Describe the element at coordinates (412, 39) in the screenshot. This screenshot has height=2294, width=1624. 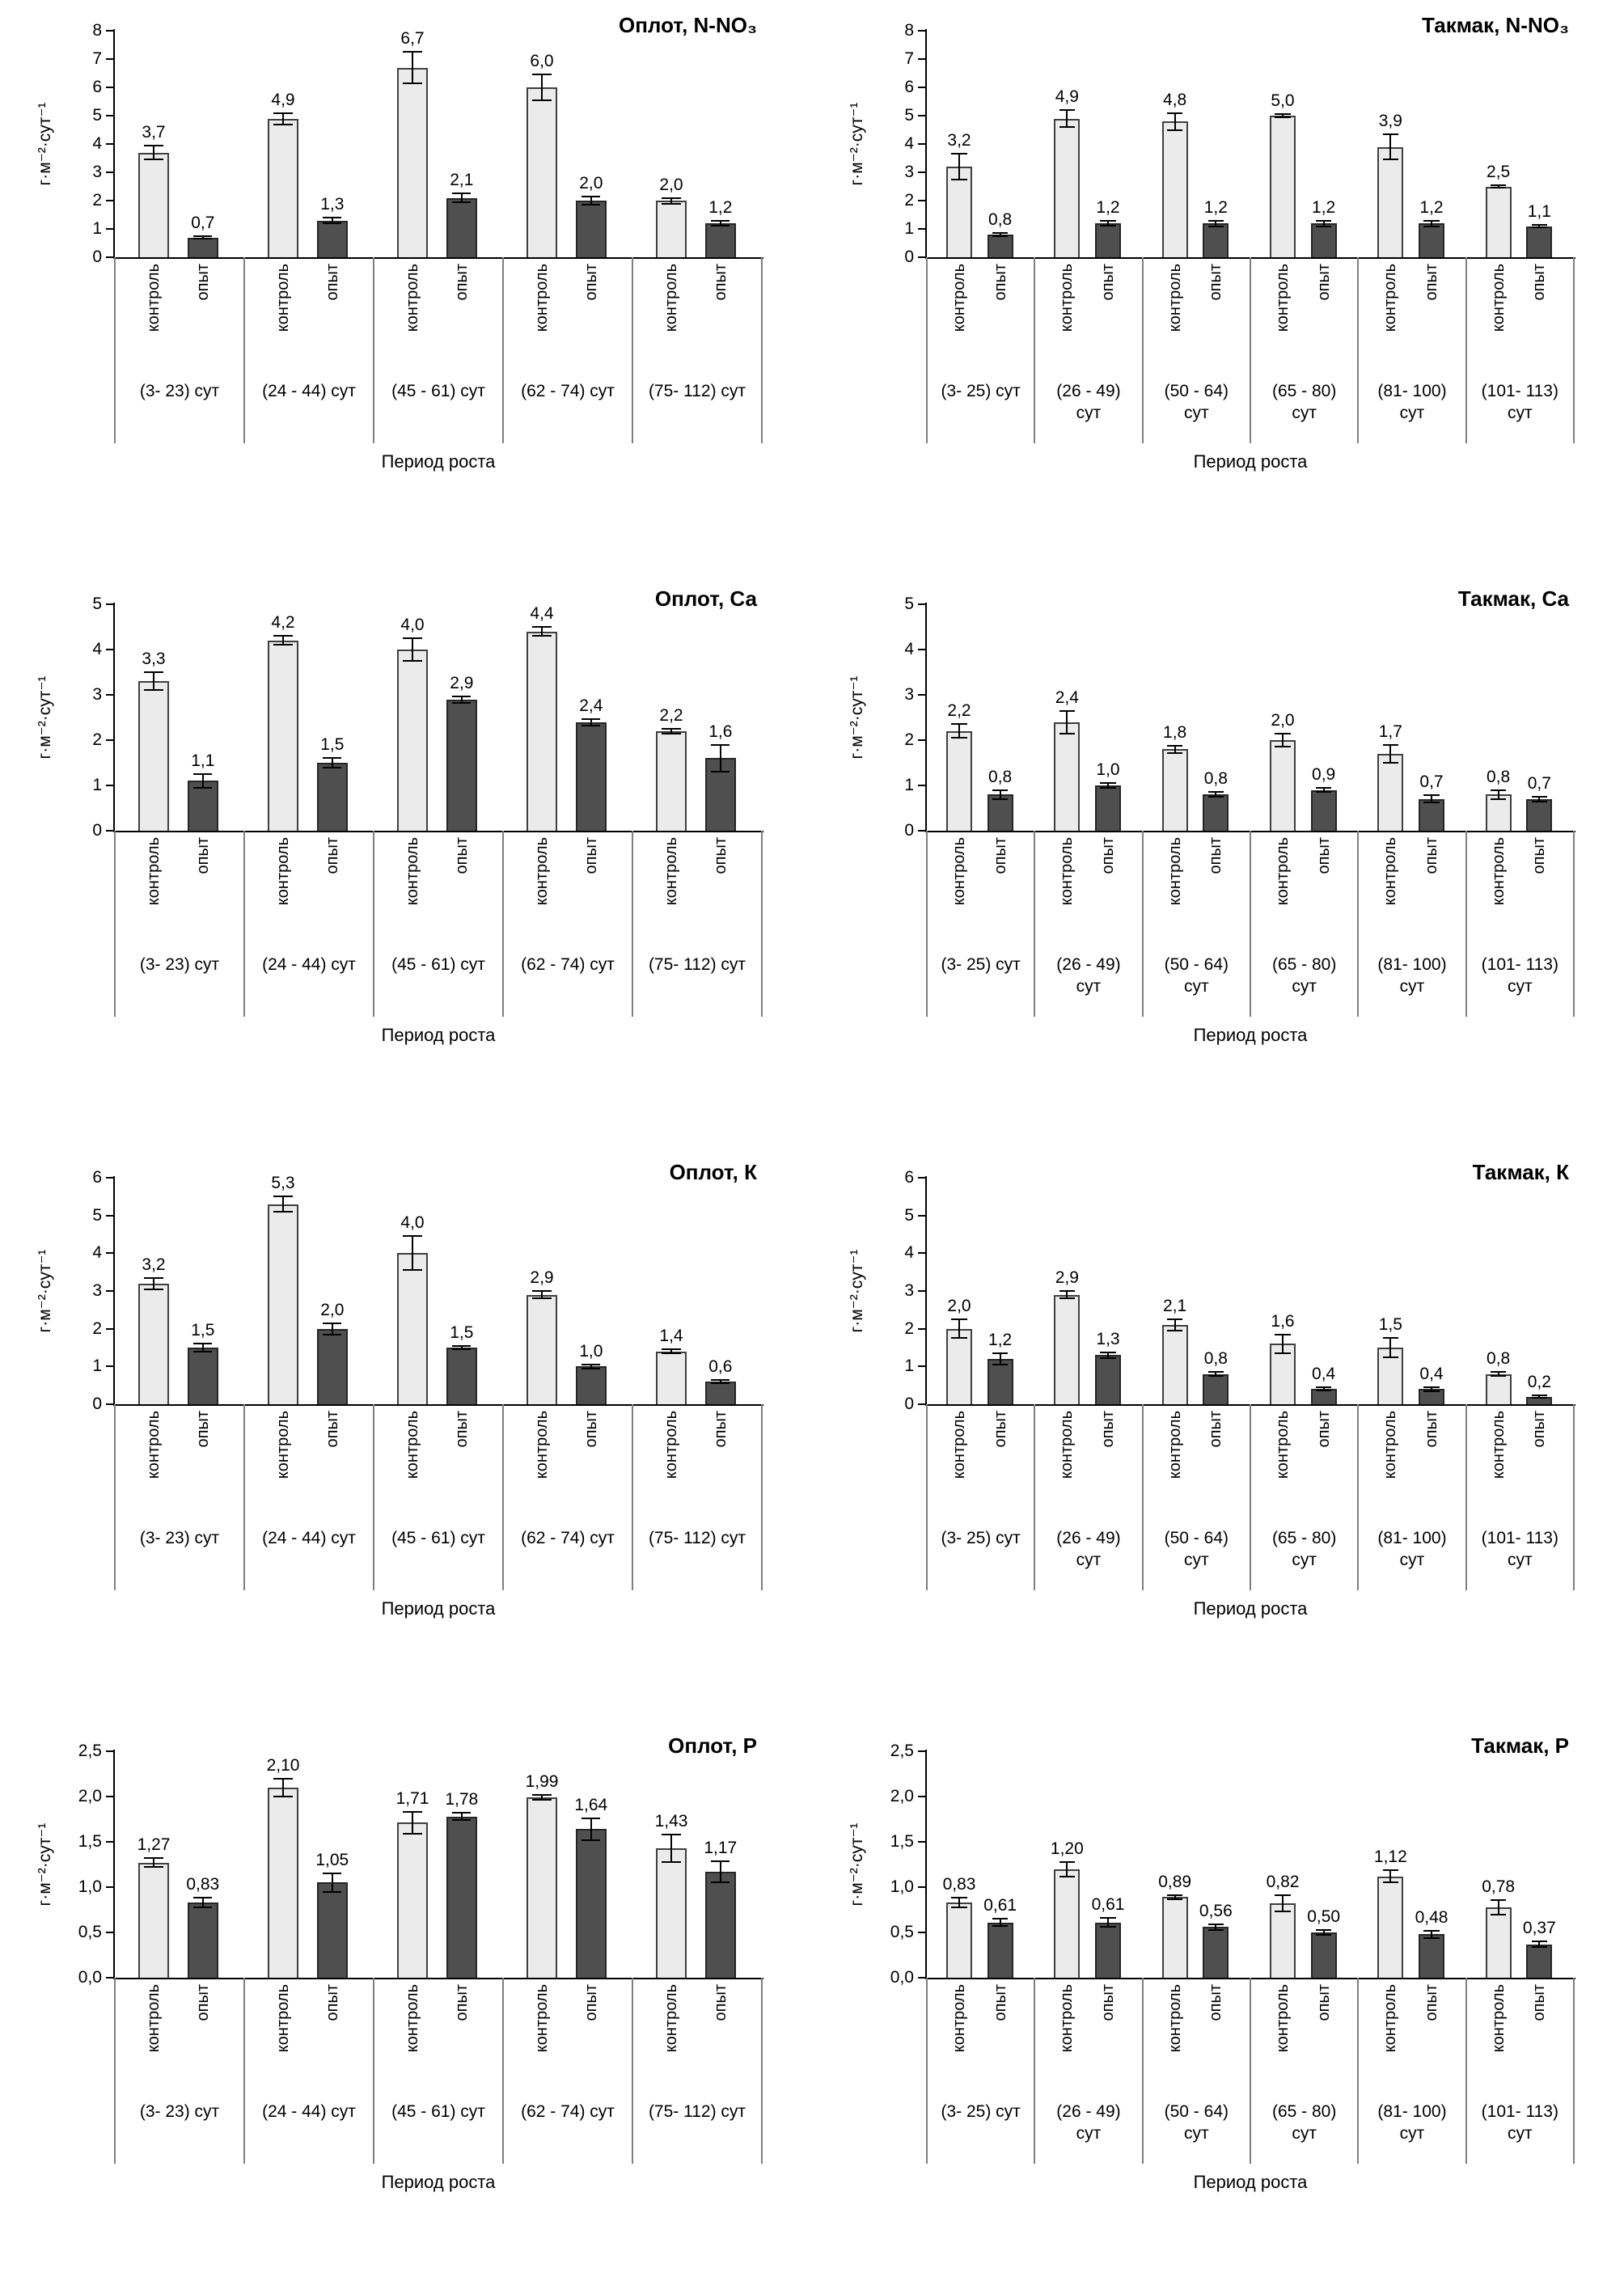
I see `bar-value-label: 6,7` at that location.